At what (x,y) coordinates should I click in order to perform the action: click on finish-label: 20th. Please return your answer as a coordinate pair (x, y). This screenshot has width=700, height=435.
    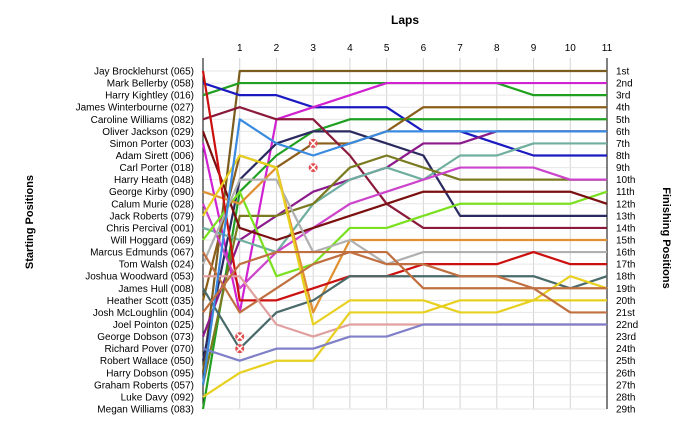
    Looking at the image, I should click on (625, 301).